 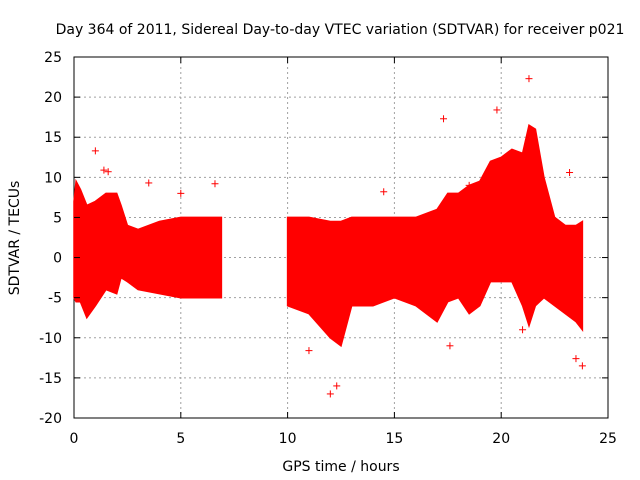 I want to click on y-tick-label: -5, so click(x=55, y=299).